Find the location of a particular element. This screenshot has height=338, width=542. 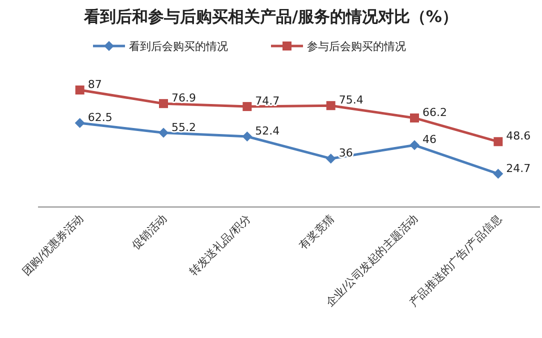

data-label: 24.7 is located at coordinates (518, 168).